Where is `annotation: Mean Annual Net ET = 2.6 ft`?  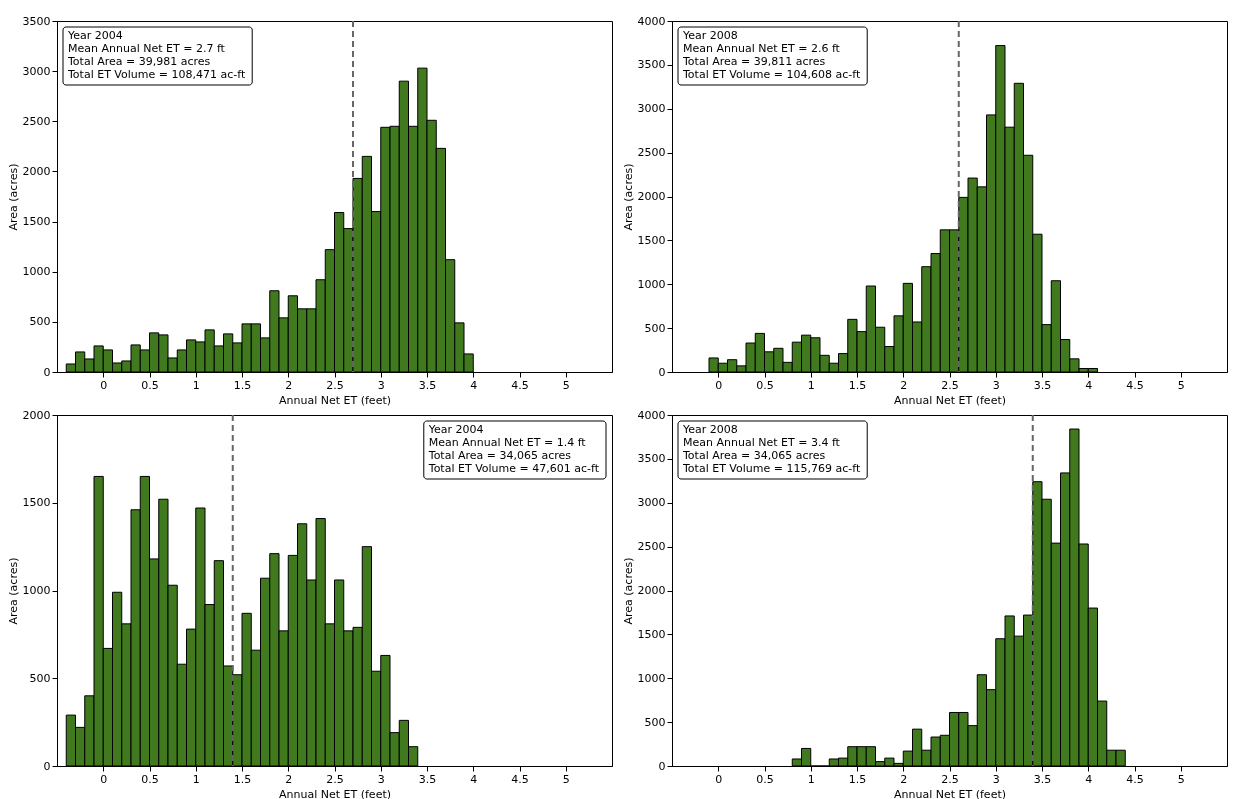
annotation: Mean Annual Net ET = 2.6 ft is located at coordinates (762, 48).